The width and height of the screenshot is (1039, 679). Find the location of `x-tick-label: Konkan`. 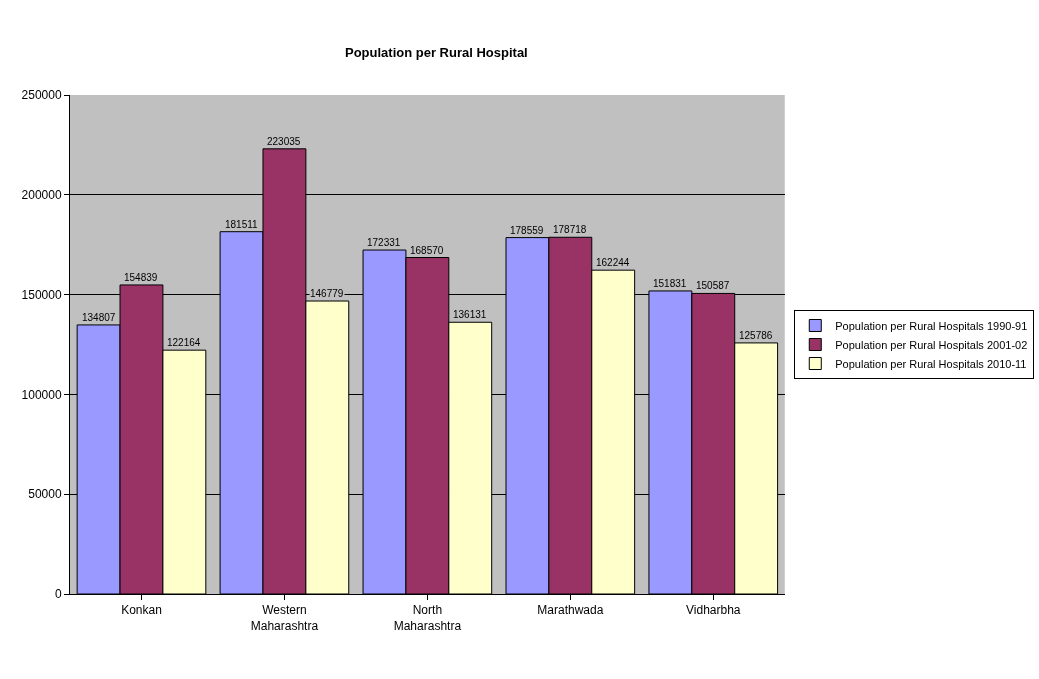

x-tick-label: Konkan is located at coordinates (141, 610).